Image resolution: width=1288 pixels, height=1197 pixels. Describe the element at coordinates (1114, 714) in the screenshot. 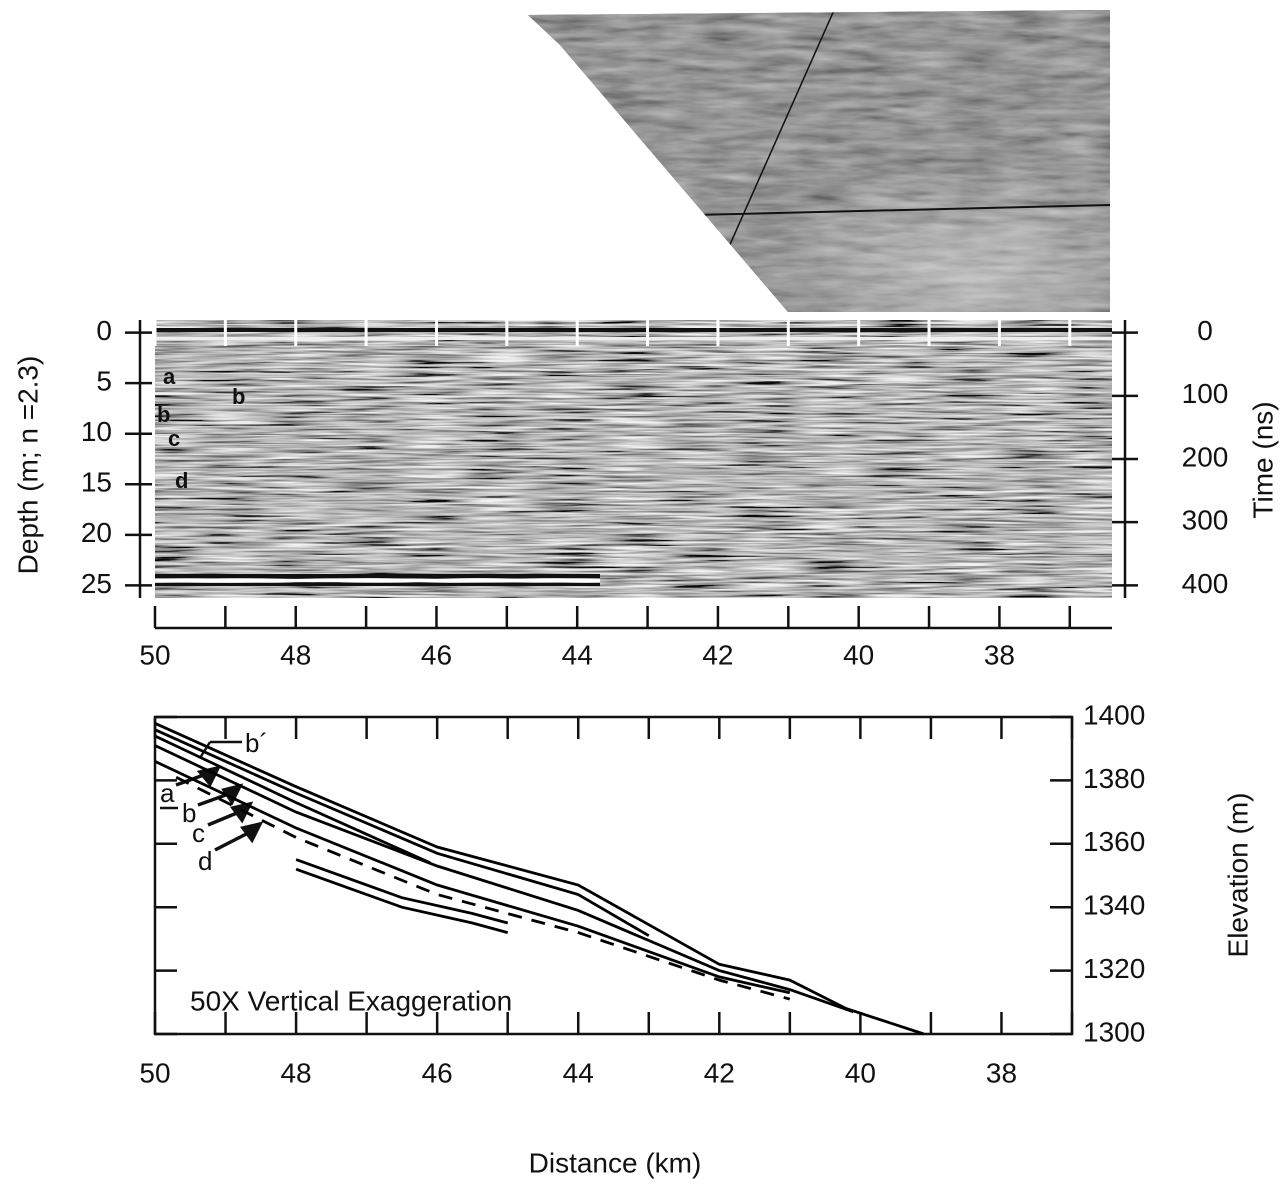

I see `y2-tick-label: 1400` at that location.